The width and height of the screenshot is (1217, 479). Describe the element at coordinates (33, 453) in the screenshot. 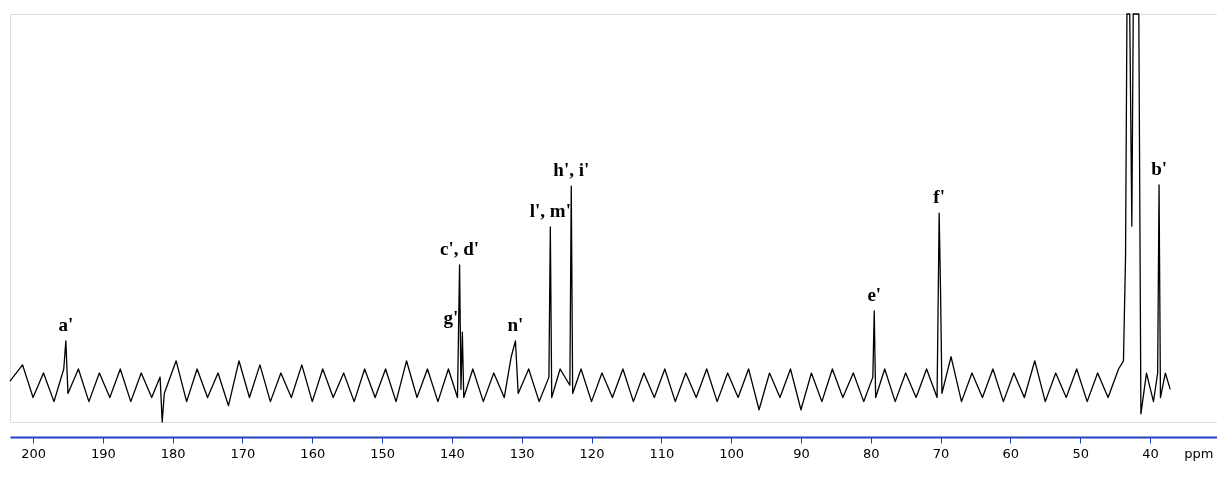

I see `x-tick-label: 200` at that location.